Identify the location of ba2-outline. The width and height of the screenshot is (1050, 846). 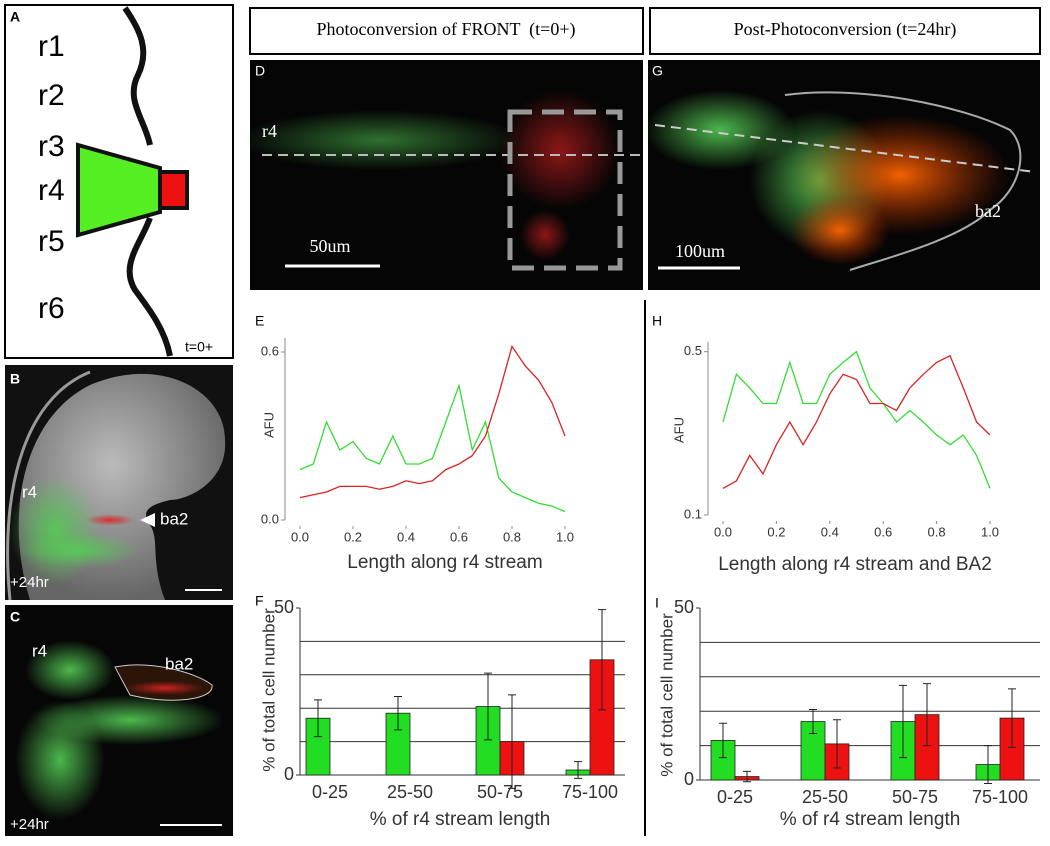
(903, 181).